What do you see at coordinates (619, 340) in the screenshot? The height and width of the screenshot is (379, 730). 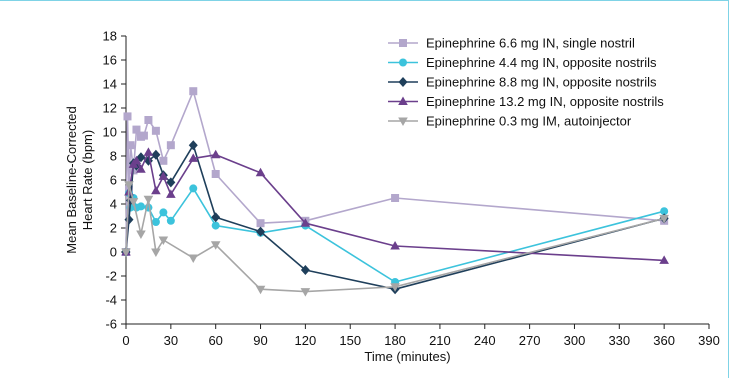 I see `x-tick-label: 330` at bounding box center [619, 340].